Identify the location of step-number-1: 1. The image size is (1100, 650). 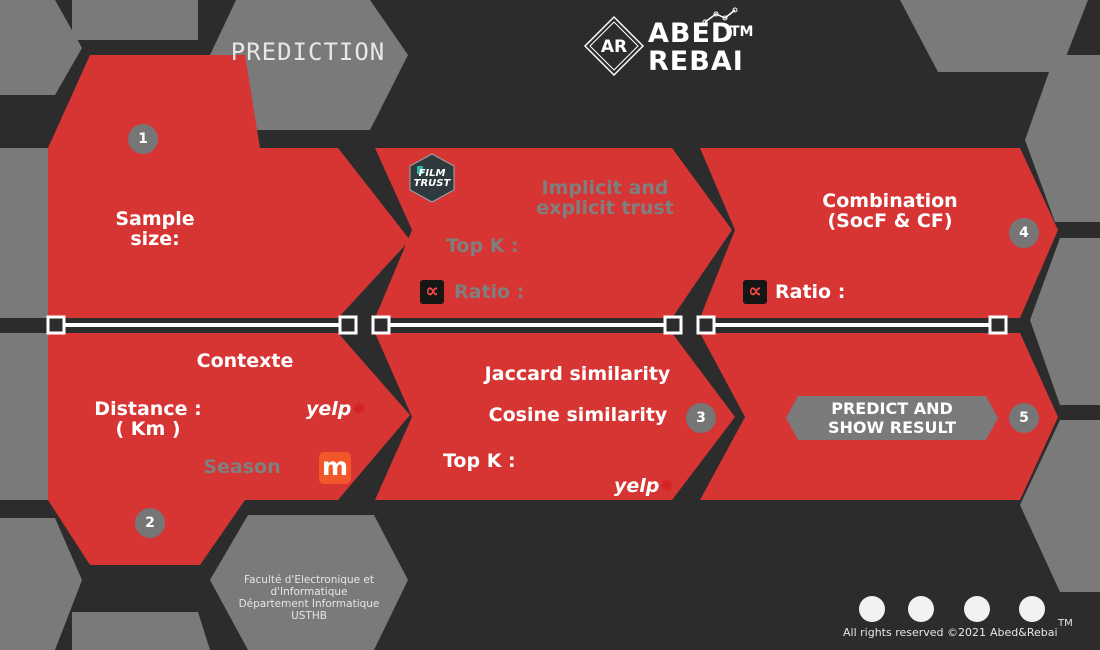
(143, 139).